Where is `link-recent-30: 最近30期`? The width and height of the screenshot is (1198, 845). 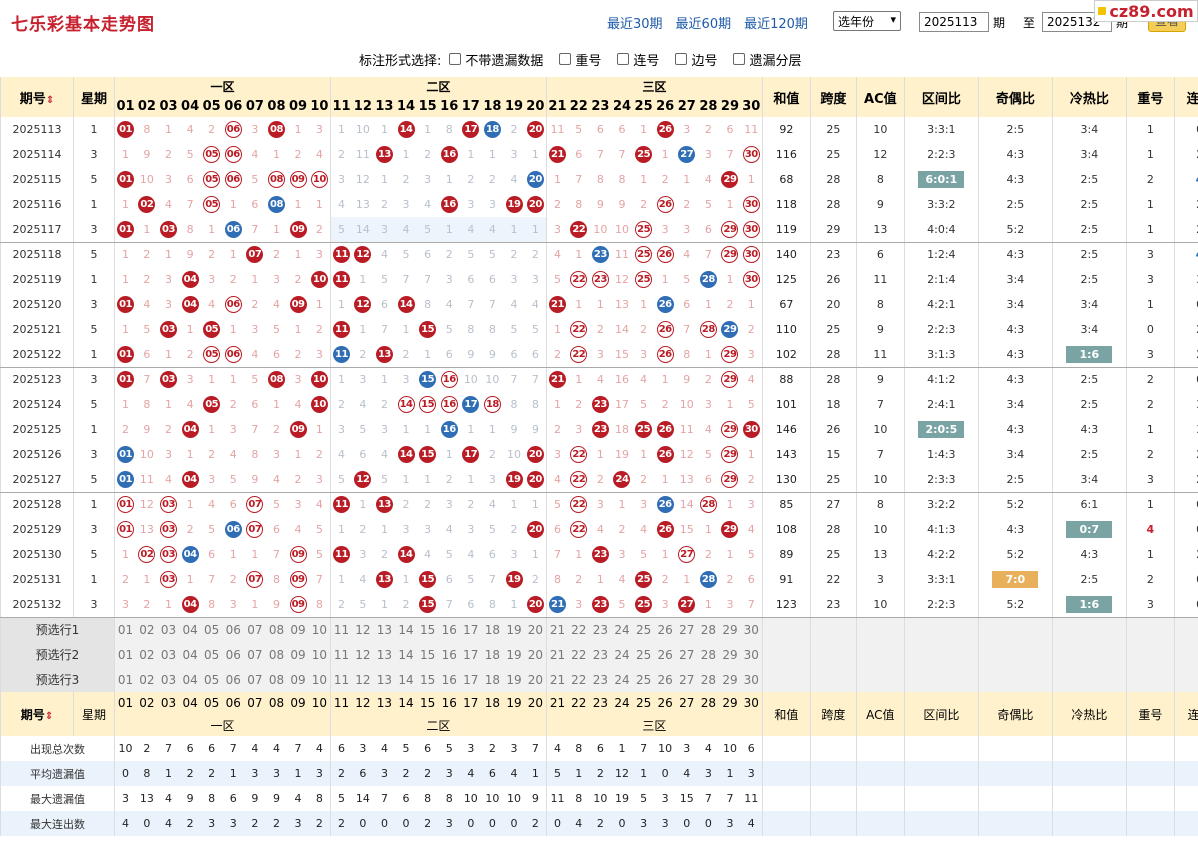 link-recent-30: 最近30期 is located at coordinates (635, 24).